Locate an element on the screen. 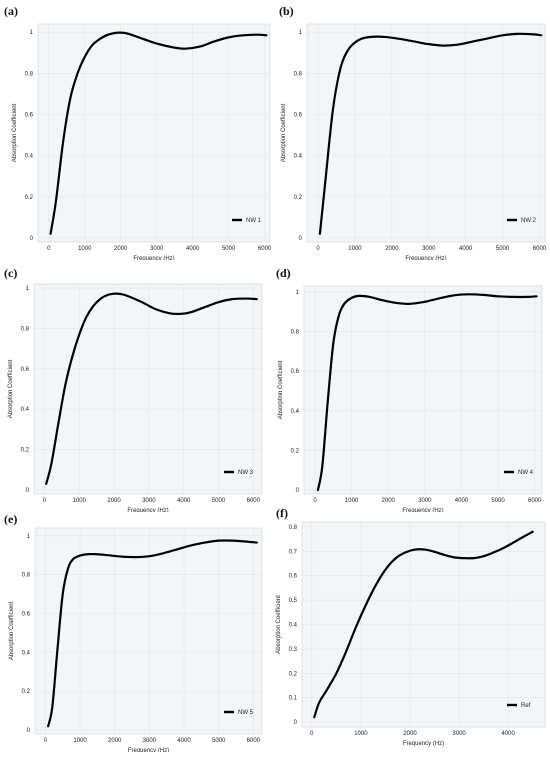 Image resolution: width=550 pixels, height=757 pixels. legend-label: NW 2 is located at coordinates (529, 221).